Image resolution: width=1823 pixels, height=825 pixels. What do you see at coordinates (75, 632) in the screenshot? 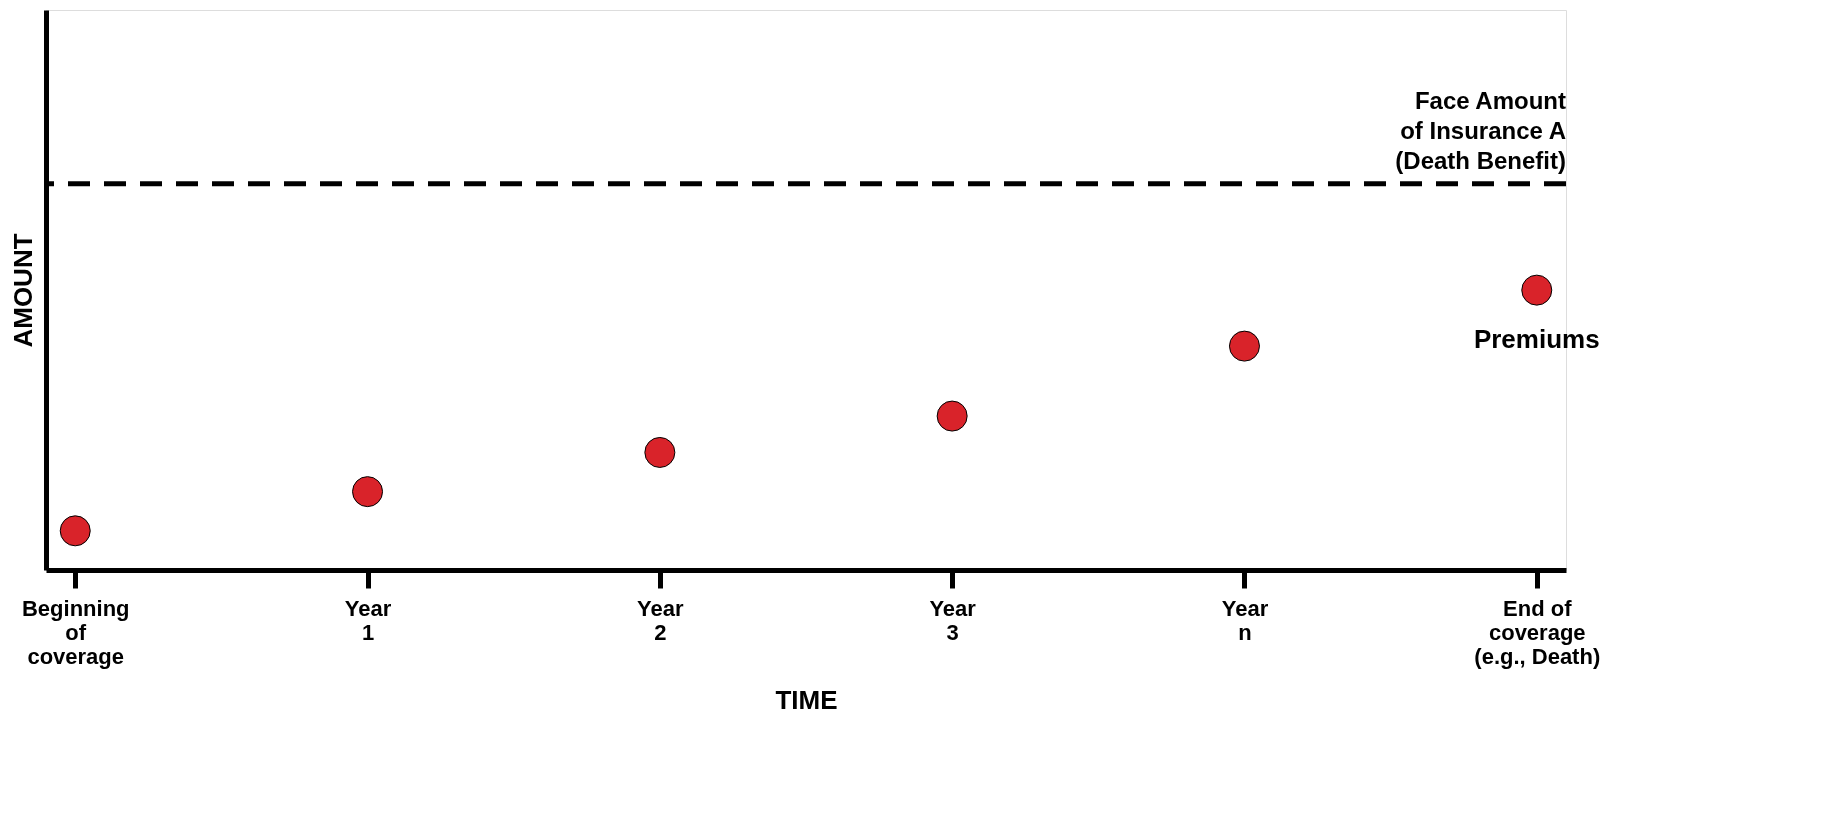
I see `x-tick-label: Beginning of coverage` at bounding box center [75, 632].